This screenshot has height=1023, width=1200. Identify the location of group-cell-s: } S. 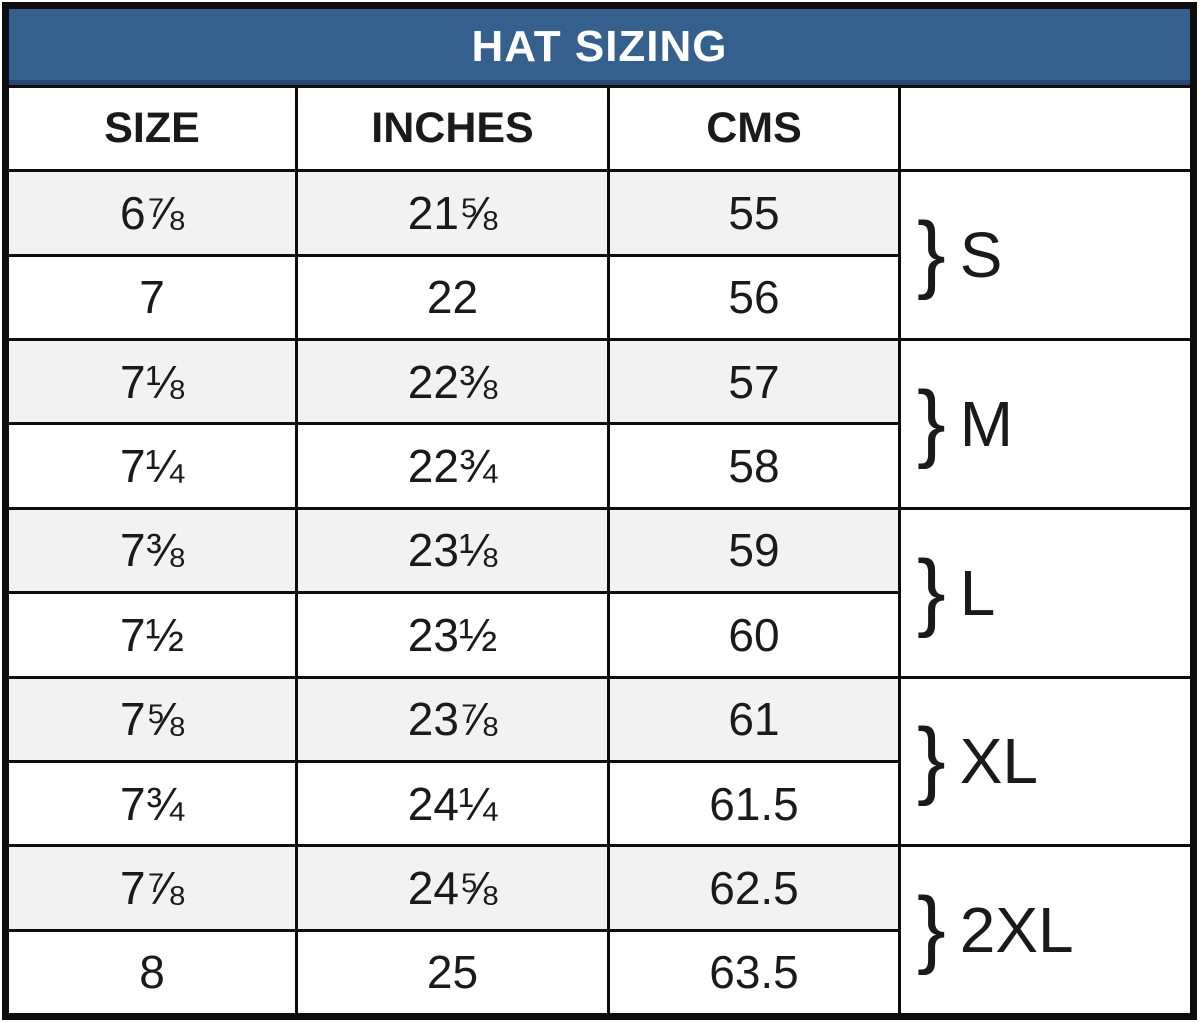
(1045, 255).